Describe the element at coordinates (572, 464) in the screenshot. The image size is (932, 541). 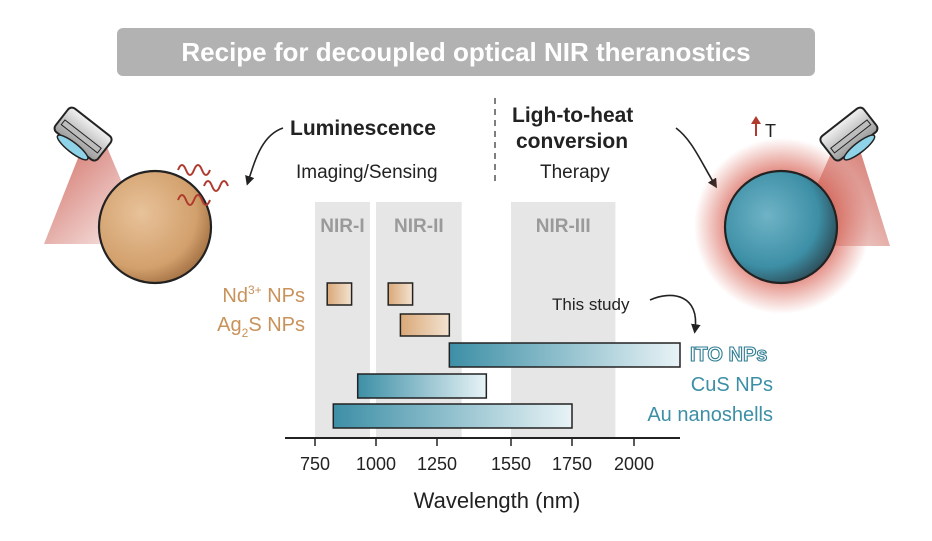
I see `x-tick-label: 1750` at that location.